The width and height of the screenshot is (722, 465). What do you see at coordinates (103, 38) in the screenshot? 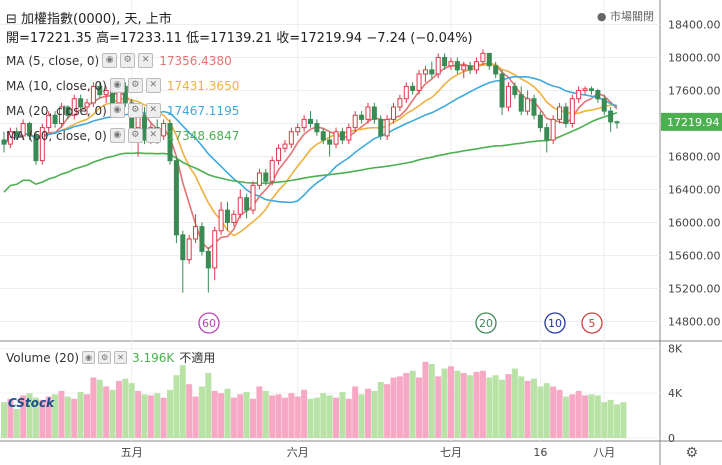
I see `high-label: 高` at bounding box center [103, 38].